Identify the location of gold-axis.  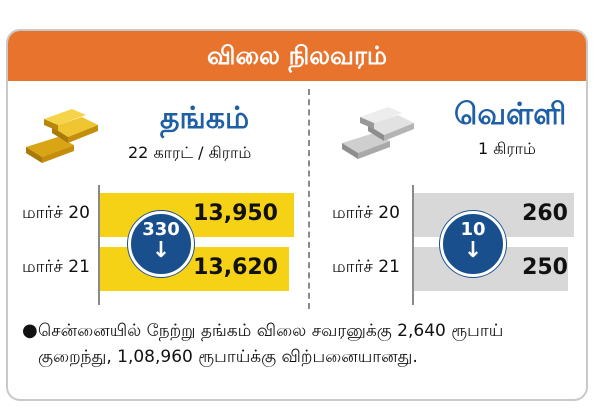
(99, 245).